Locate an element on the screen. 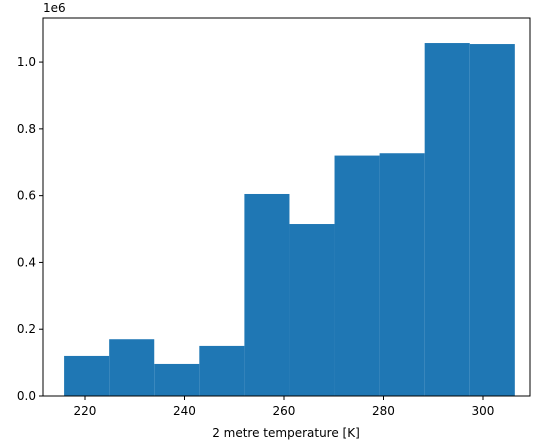 This screenshot has height=448, width=547. y-offset-label: 1e6 is located at coordinates (54, 8).